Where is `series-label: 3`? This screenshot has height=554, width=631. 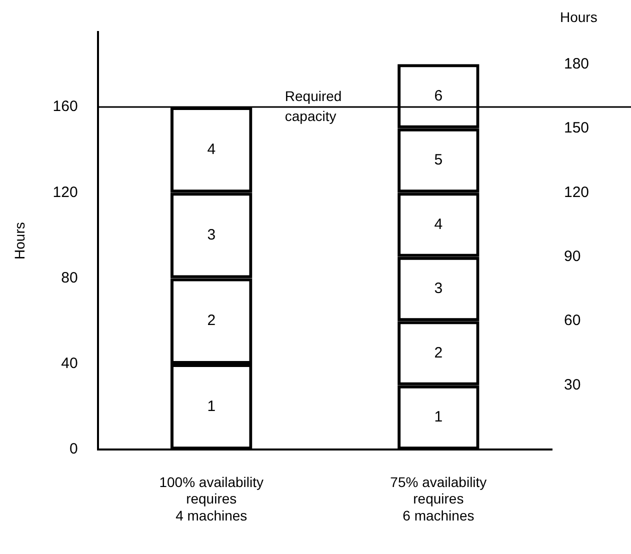
series-label: 3 is located at coordinates (438, 289).